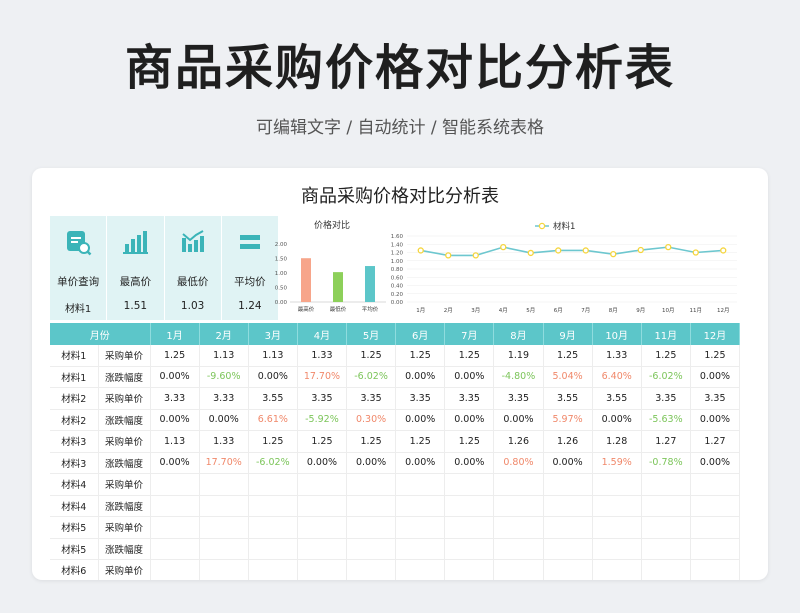  Describe the element at coordinates (568, 420) in the screenshot. I see `table-cell: 5.97%` at that location.